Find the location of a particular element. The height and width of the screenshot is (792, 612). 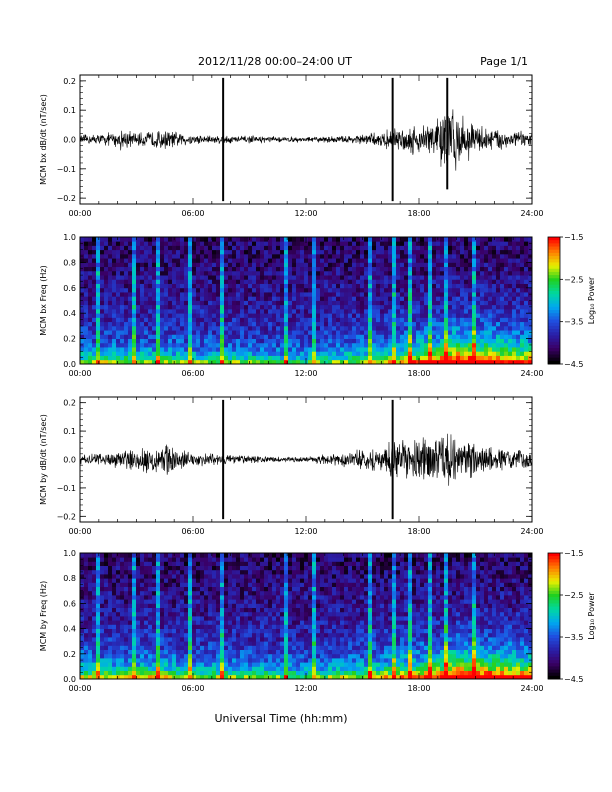

panel1-y-tick-label: 0.2 is located at coordinates (69, 81).